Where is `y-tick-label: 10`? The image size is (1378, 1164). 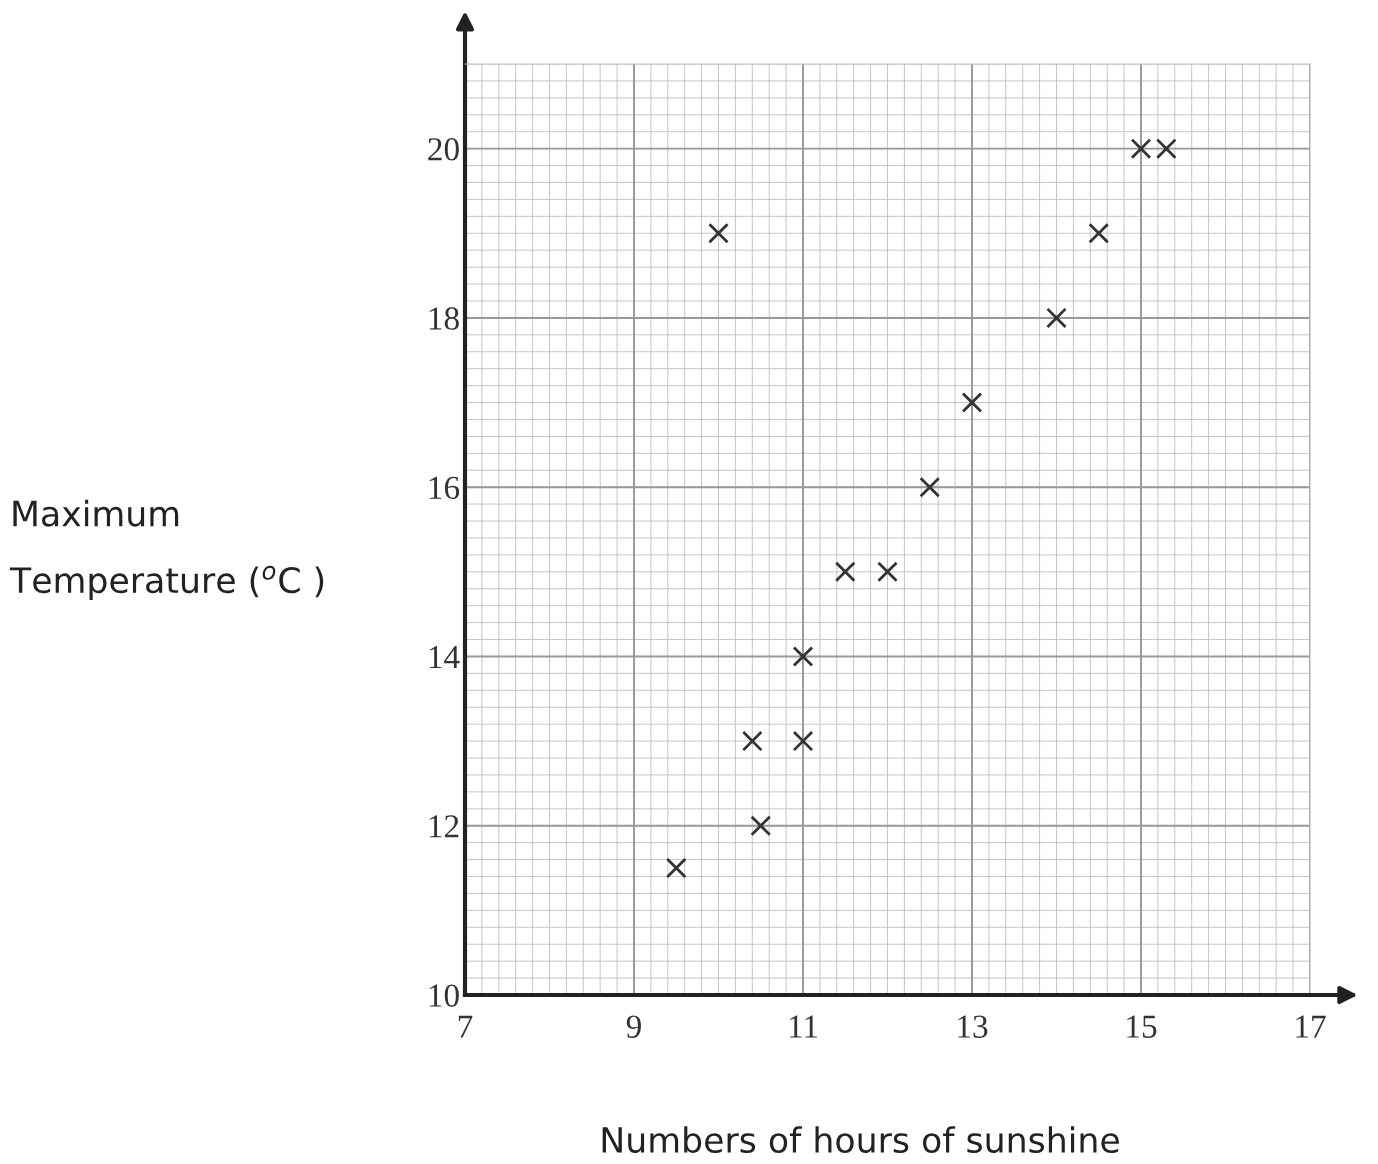 y-tick-label: 10 is located at coordinates (444, 995).